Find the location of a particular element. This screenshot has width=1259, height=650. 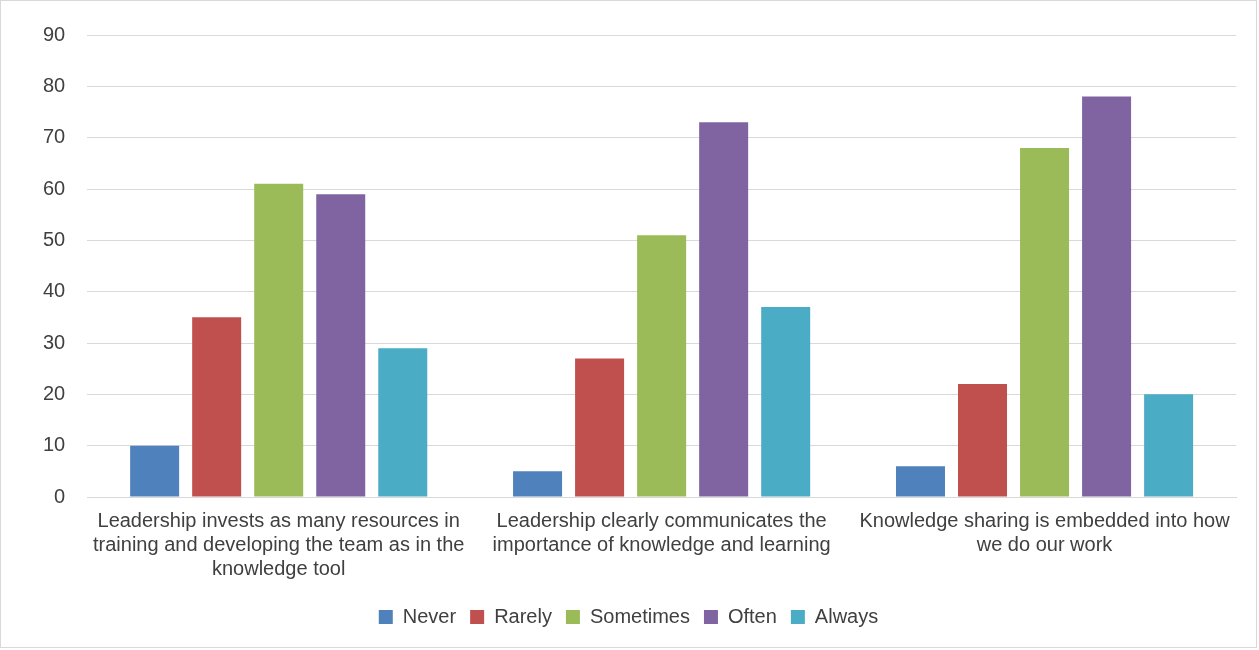

y-tick-label: 50 is located at coordinates (54, 238).